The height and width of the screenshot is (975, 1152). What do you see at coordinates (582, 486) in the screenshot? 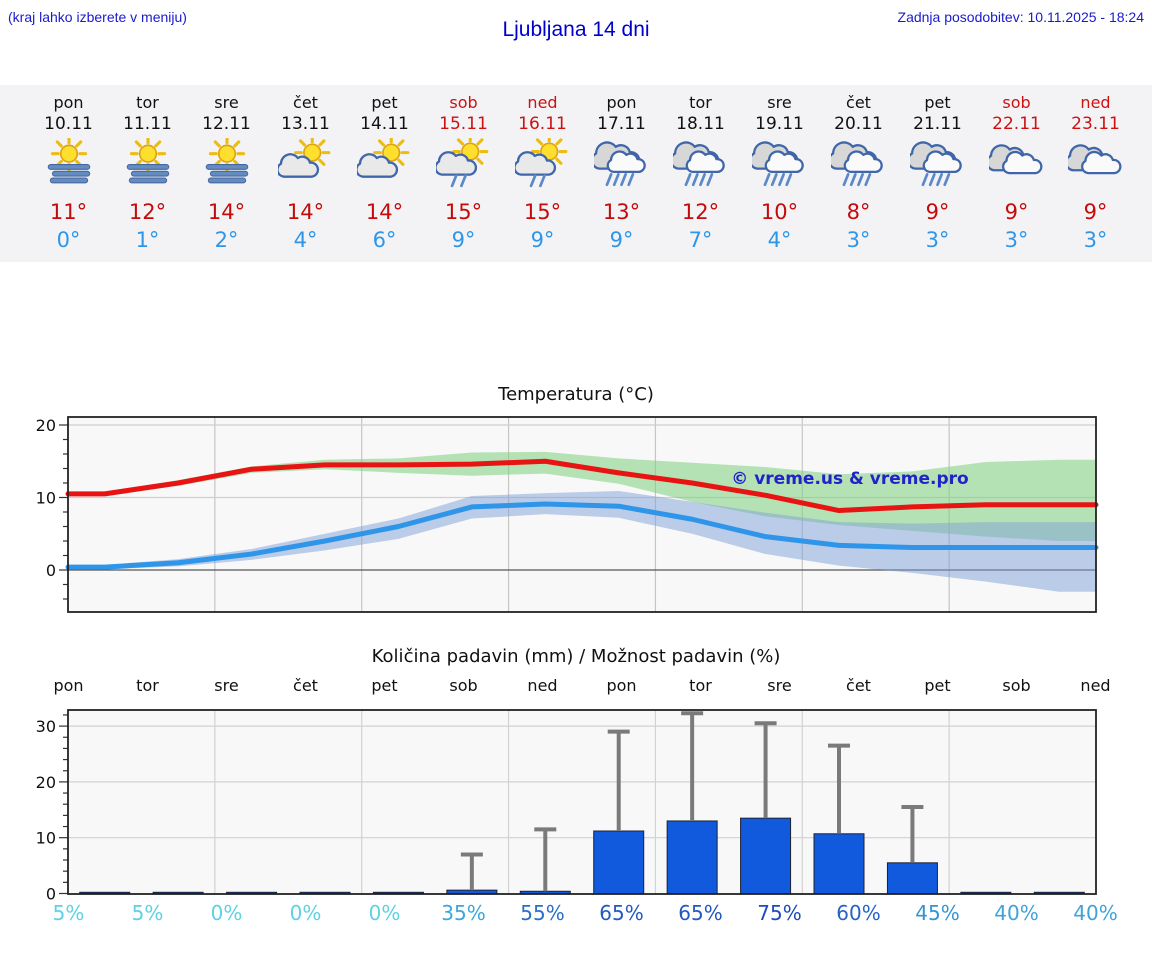
I see `max-temperature-line` at bounding box center [582, 486].